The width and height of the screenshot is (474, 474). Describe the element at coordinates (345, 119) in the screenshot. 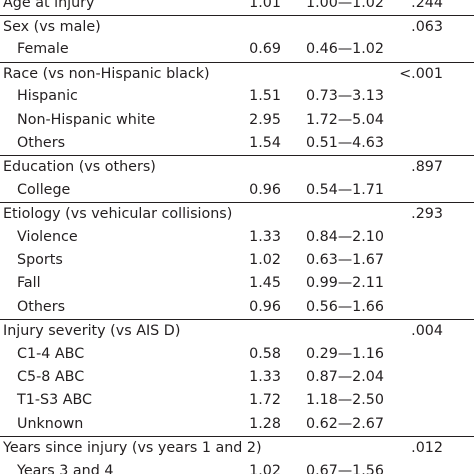

I see `confidence-interval-cell: 1.72—5.04` at that location.